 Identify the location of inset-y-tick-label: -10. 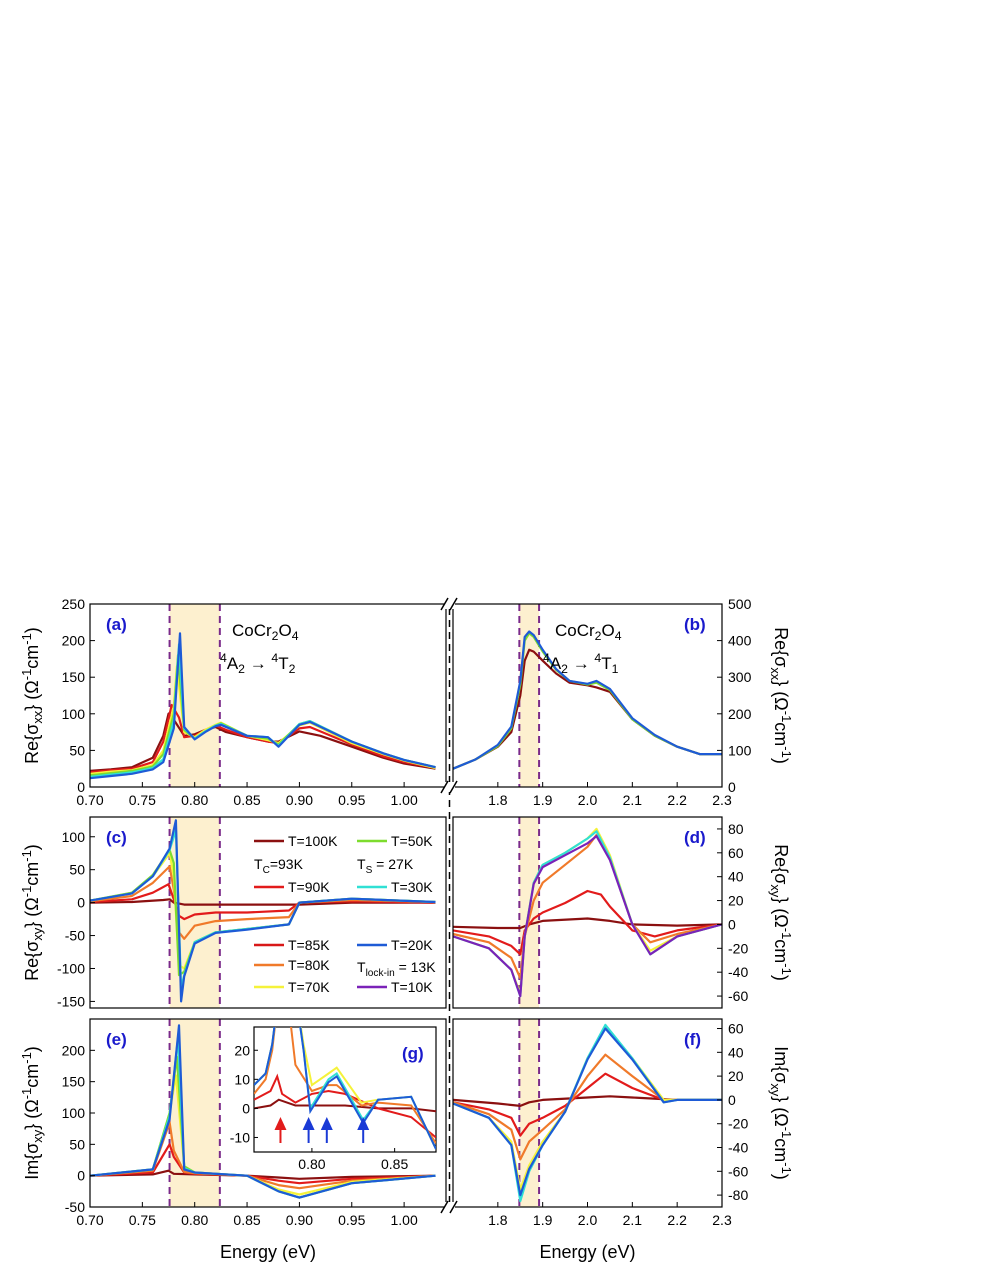
(240, 1137).